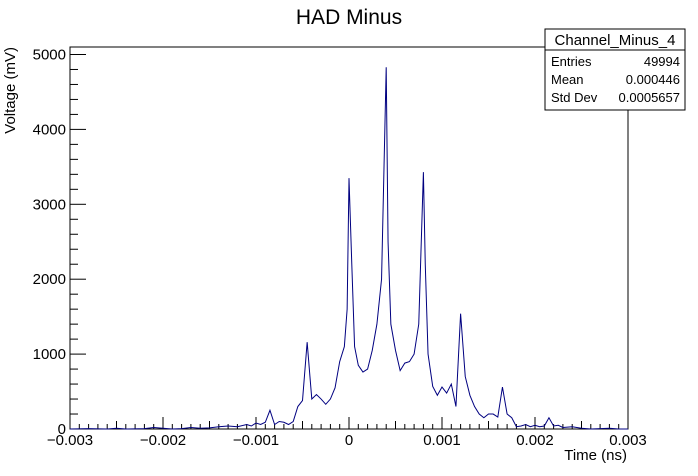  Describe the element at coordinates (49, 279) in the screenshot. I see `y-tick-label: 2000` at that location.